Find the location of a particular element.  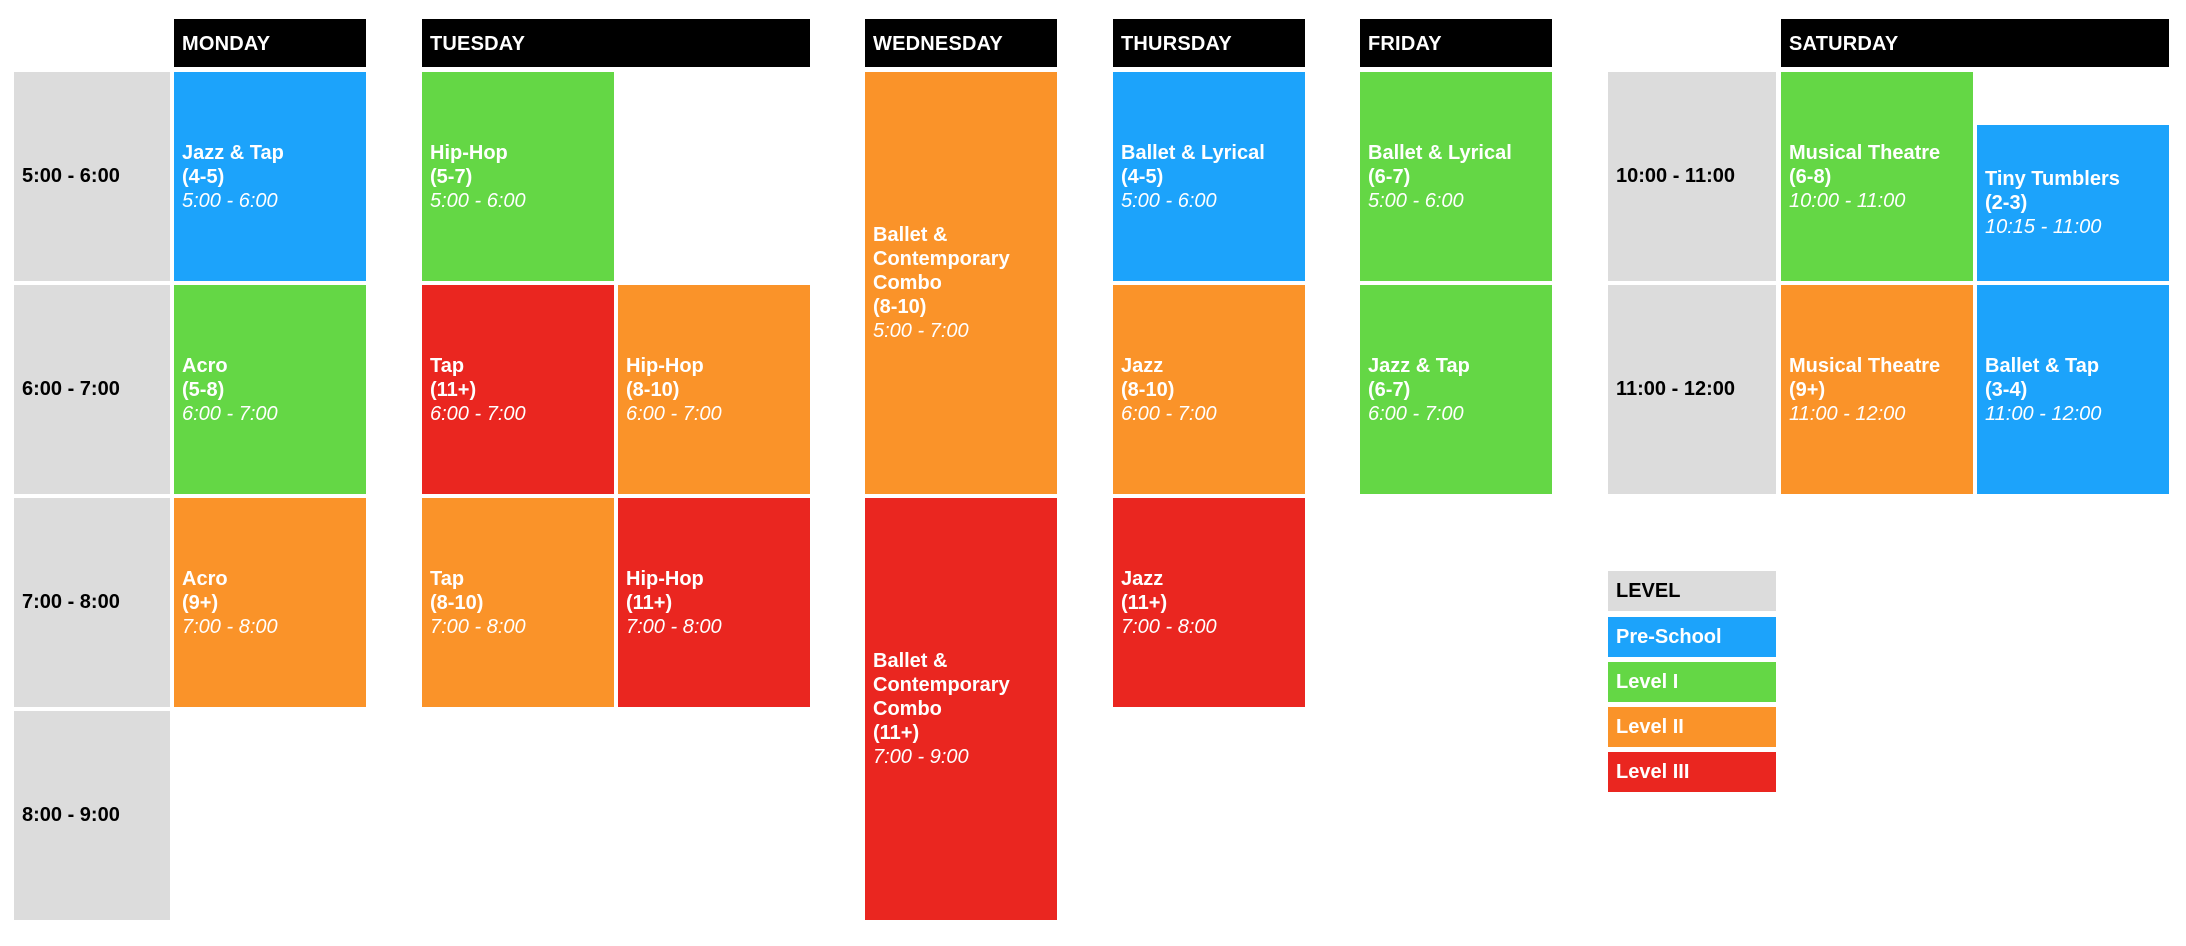

class-card-thursday-jazz-8-10: Jazz (8-10) 6:00 - 7:00 is located at coordinates (1209, 389).